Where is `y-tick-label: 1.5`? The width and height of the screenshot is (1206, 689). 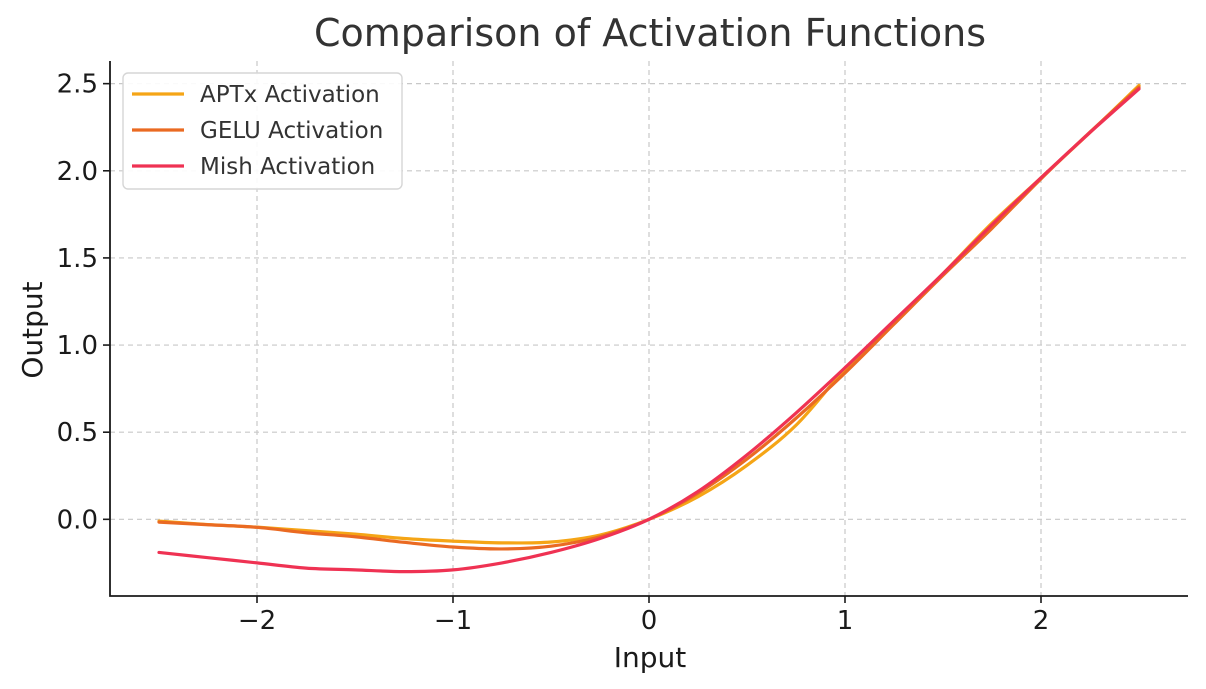 y-tick-label: 1.5 is located at coordinates (77, 259).